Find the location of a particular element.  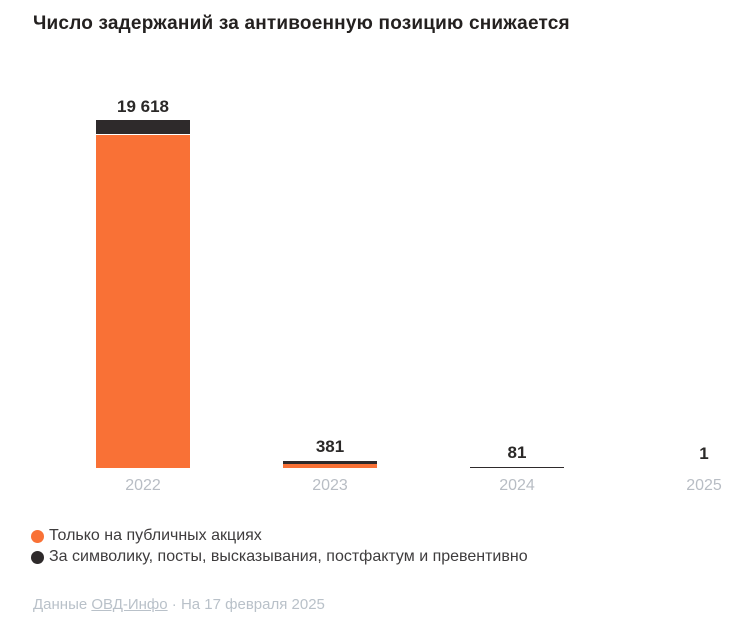

orange-dot-icon is located at coordinates (37, 536).